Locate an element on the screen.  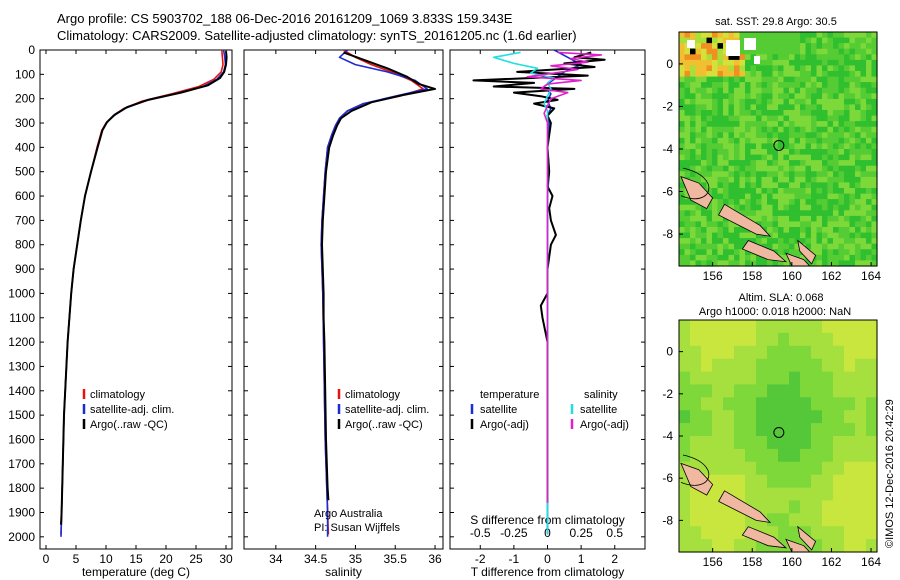
annotation-line-1: Argo Australia is located at coordinates (348, 514).